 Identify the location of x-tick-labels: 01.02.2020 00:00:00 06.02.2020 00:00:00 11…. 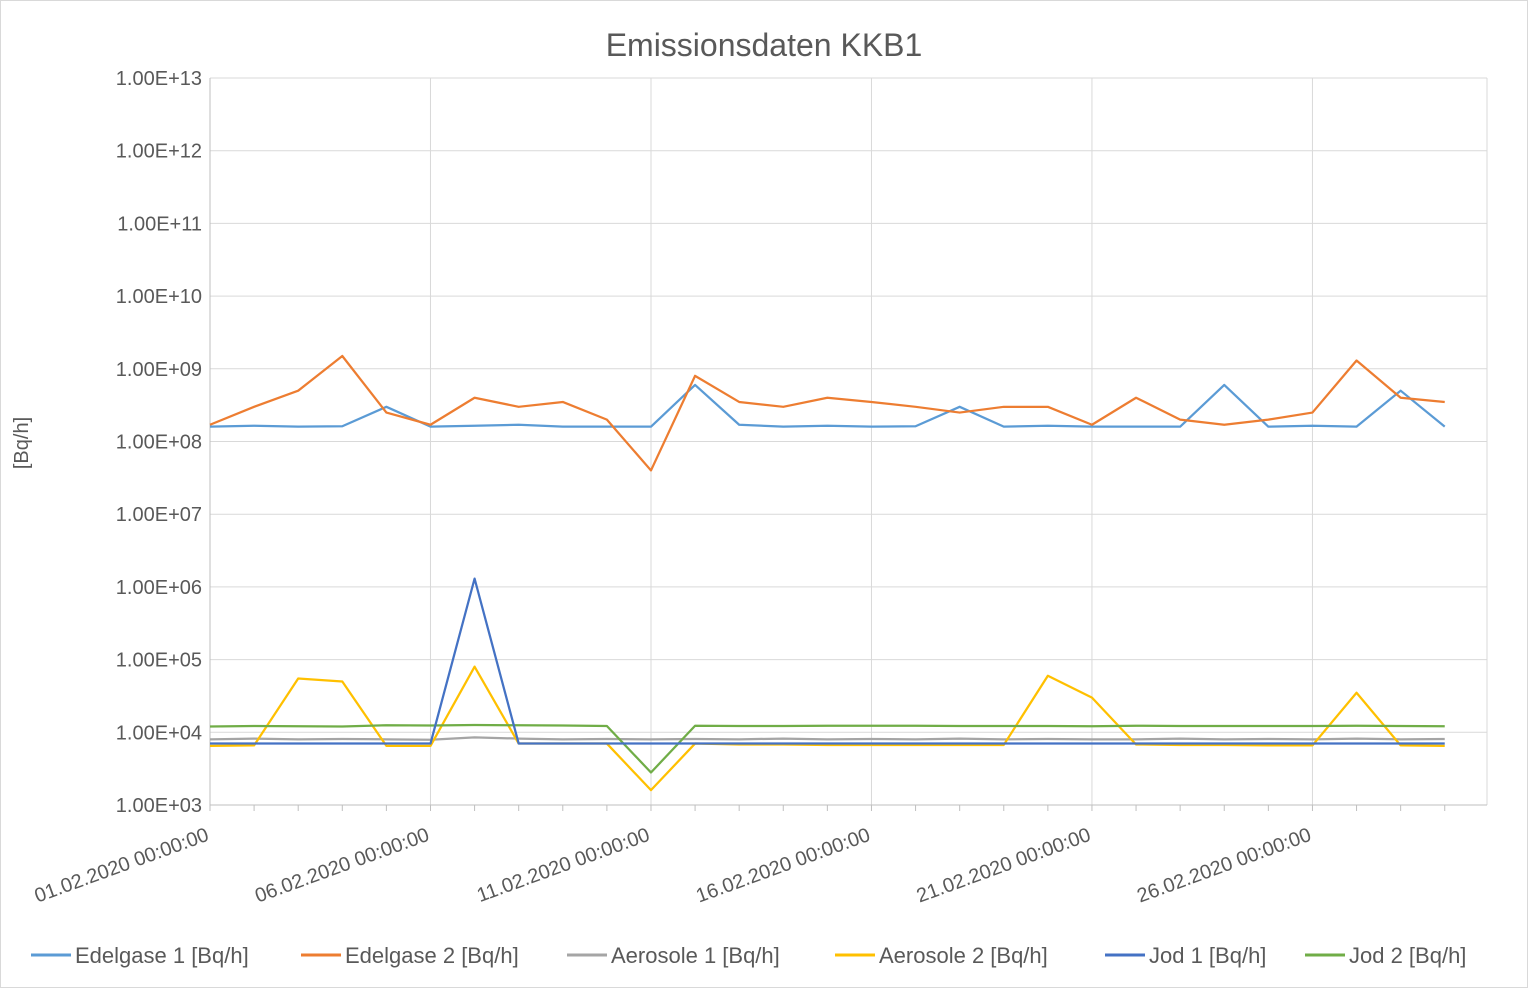
(673, 865).